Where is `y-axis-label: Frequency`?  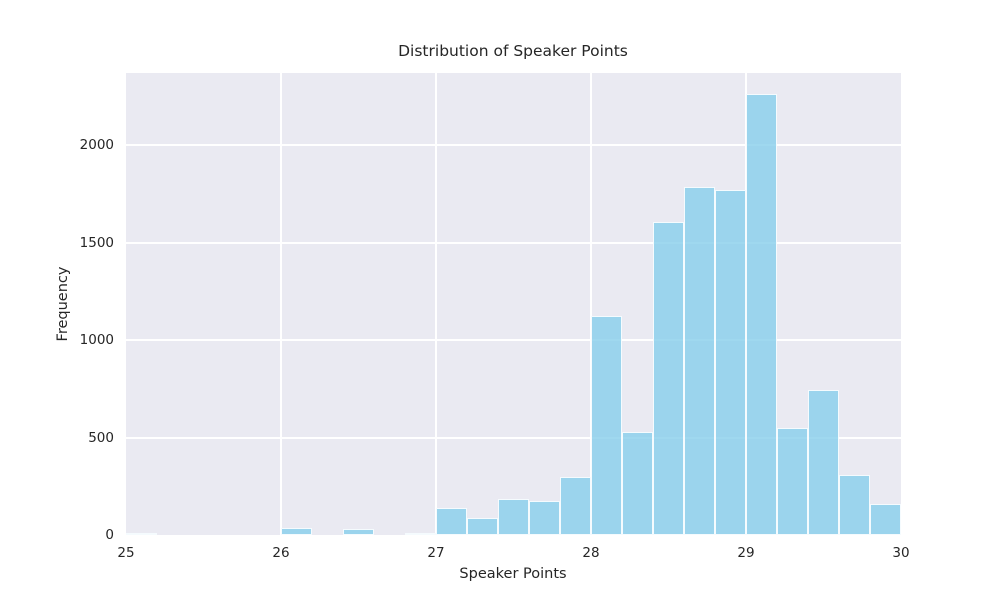 y-axis-label: Frequency is located at coordinates (63, 304).